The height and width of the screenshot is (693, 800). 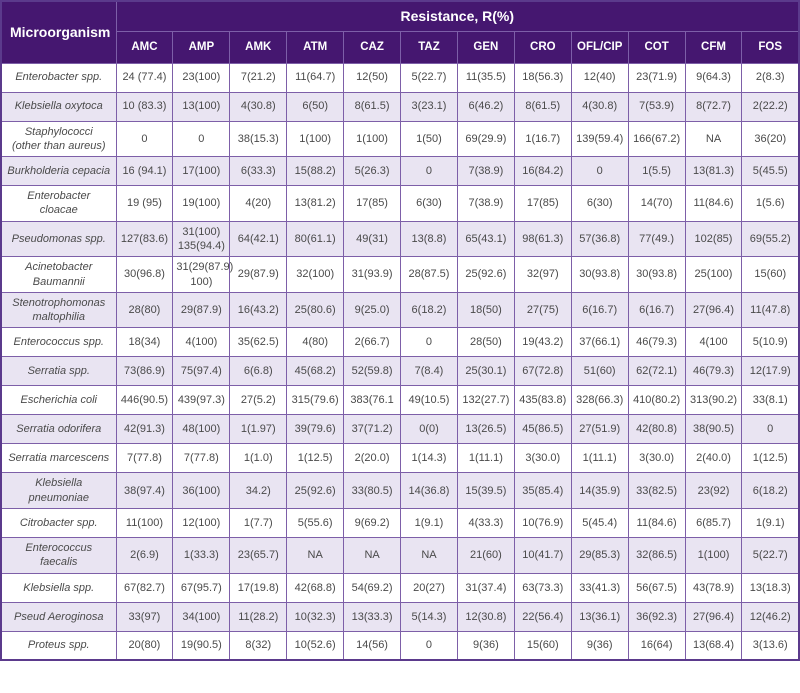 What do you see at coordinates (201, 310) in the screenshot?
I see `value-cell-amp: 29(87.9)` at bounding box center [201, 310].